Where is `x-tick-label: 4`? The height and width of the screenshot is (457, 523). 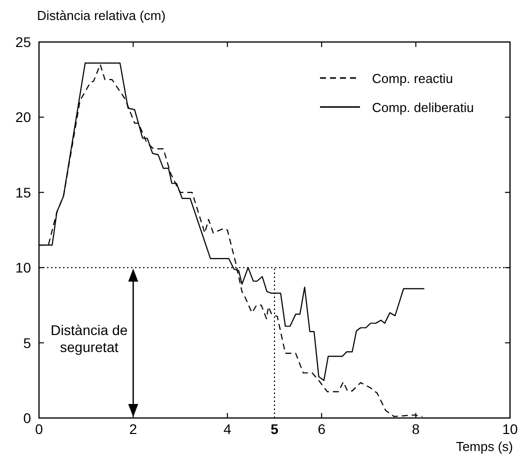 x-tick-label: 4 is located at coordinates (228, 429).